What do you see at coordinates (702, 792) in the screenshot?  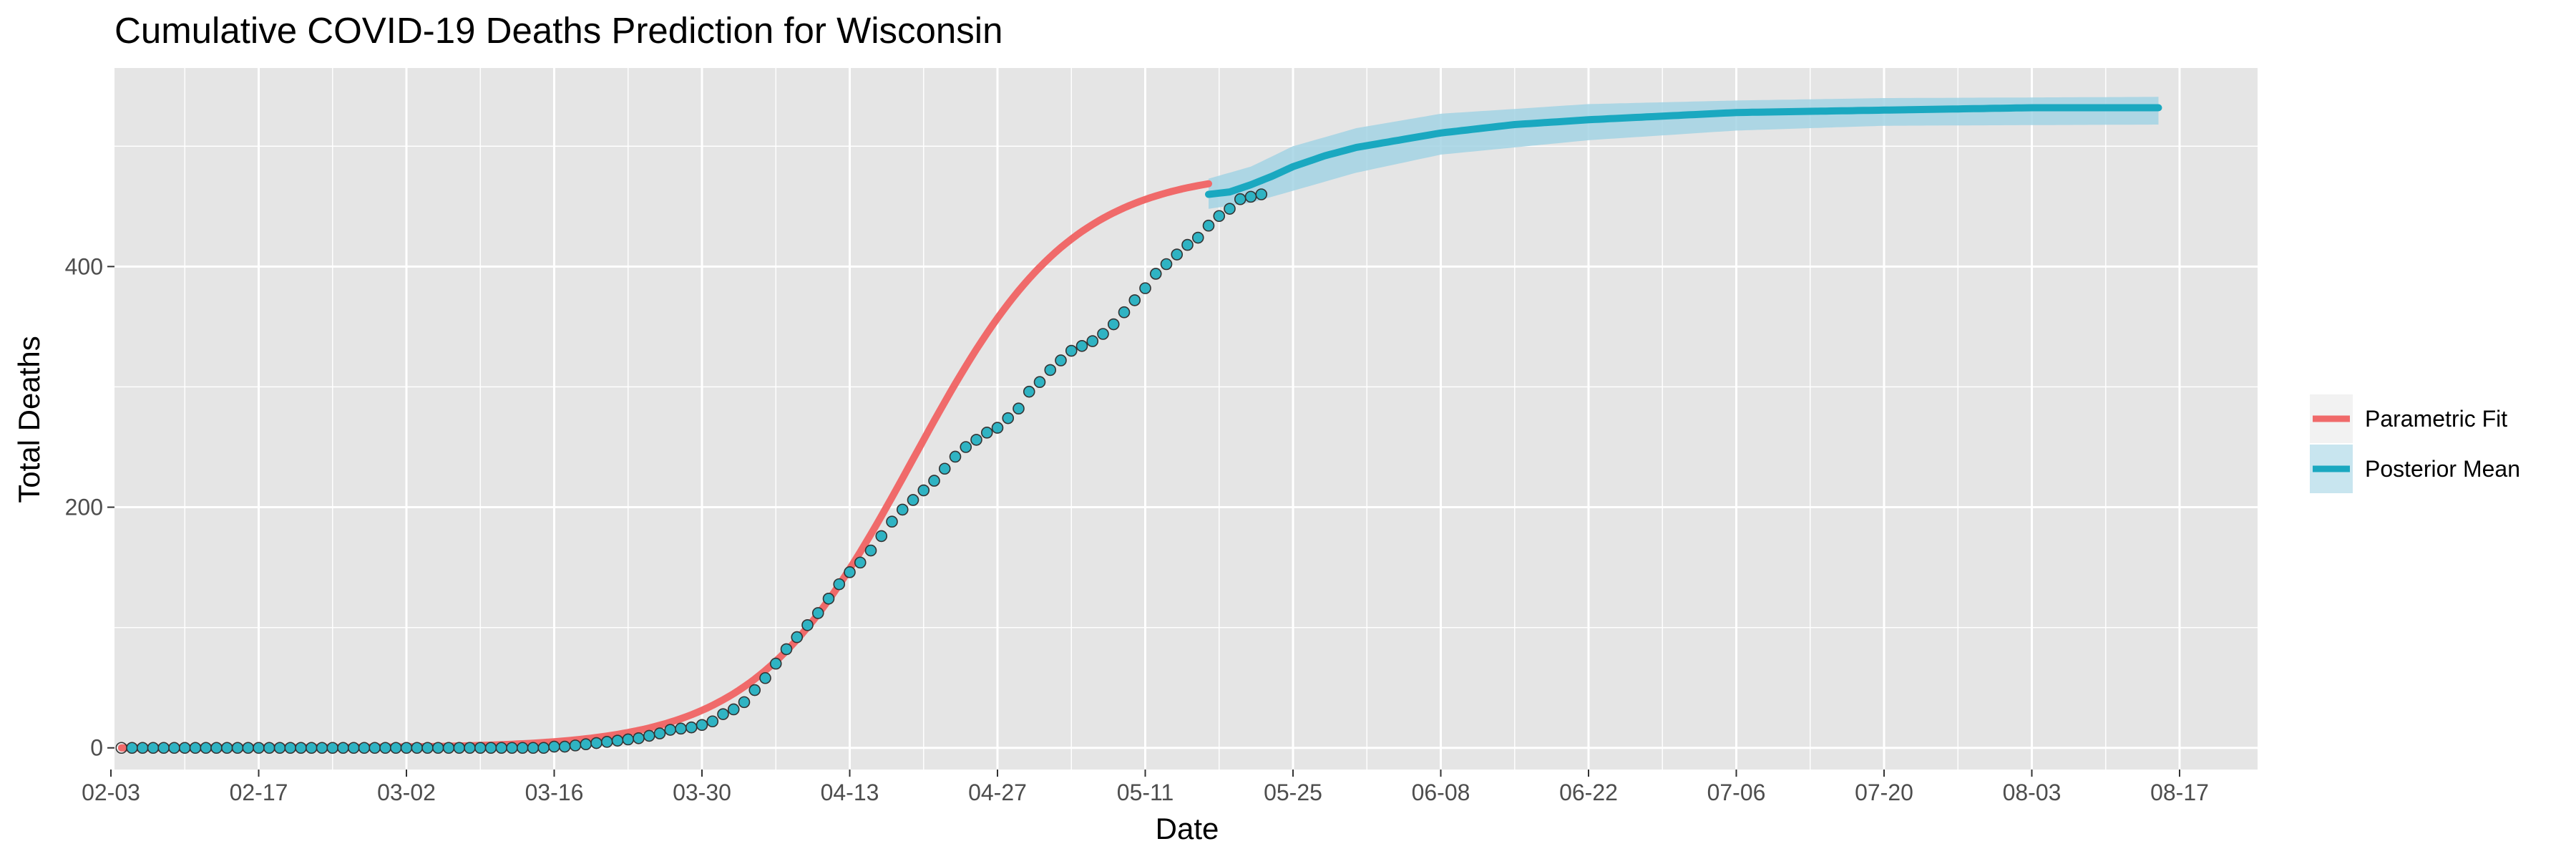 I see `x-tick-label: 03-30` at bounding box center [702, 792].